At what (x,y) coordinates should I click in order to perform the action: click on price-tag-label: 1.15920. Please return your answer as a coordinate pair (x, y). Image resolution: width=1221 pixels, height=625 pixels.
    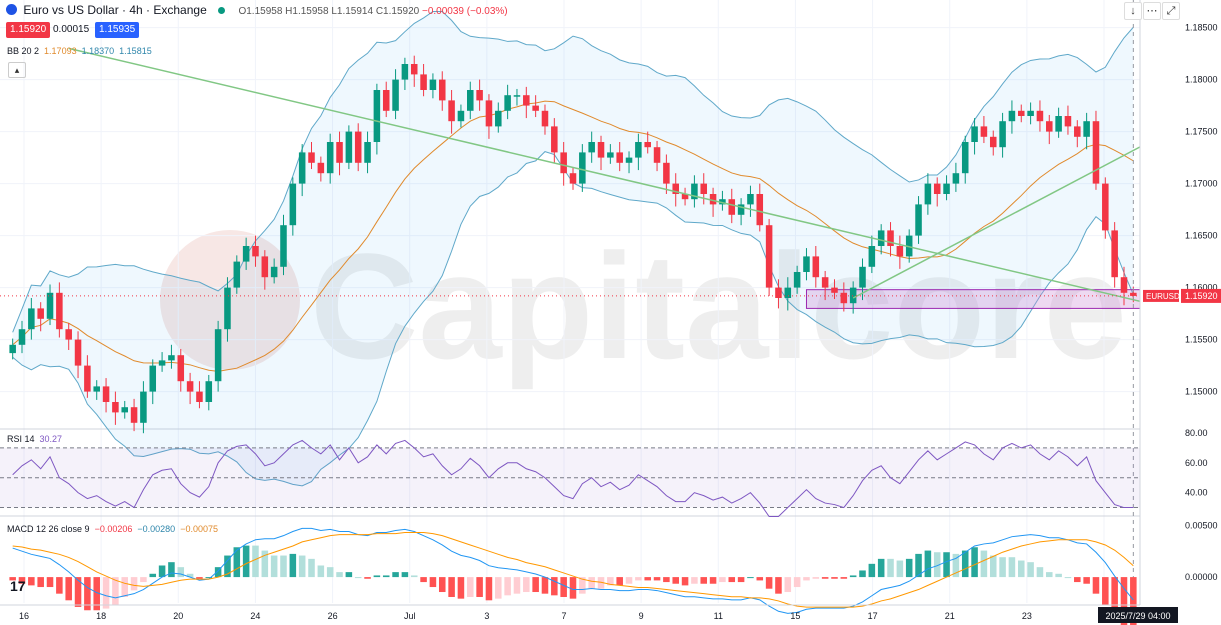
    Looking at the image, I should click on (1201, 296).